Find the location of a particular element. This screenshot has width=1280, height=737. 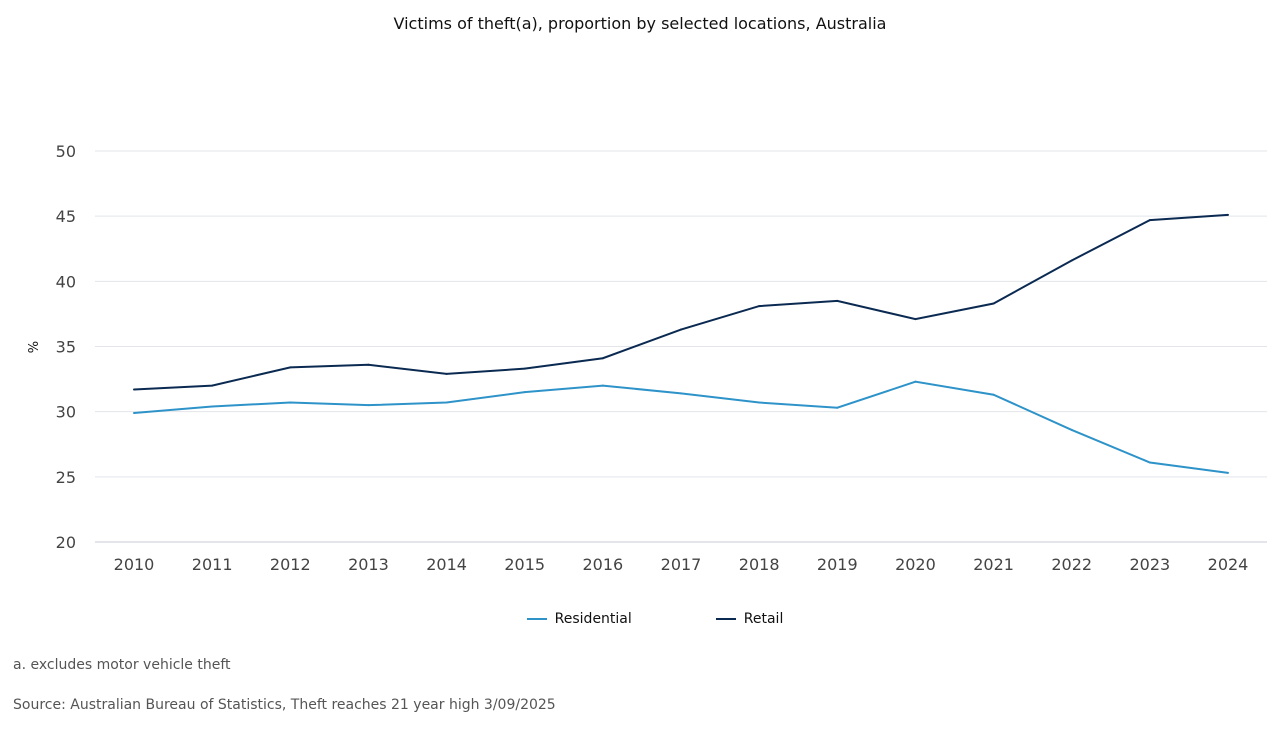

y-tick-label: 20 is located at coordinates (66, 542).